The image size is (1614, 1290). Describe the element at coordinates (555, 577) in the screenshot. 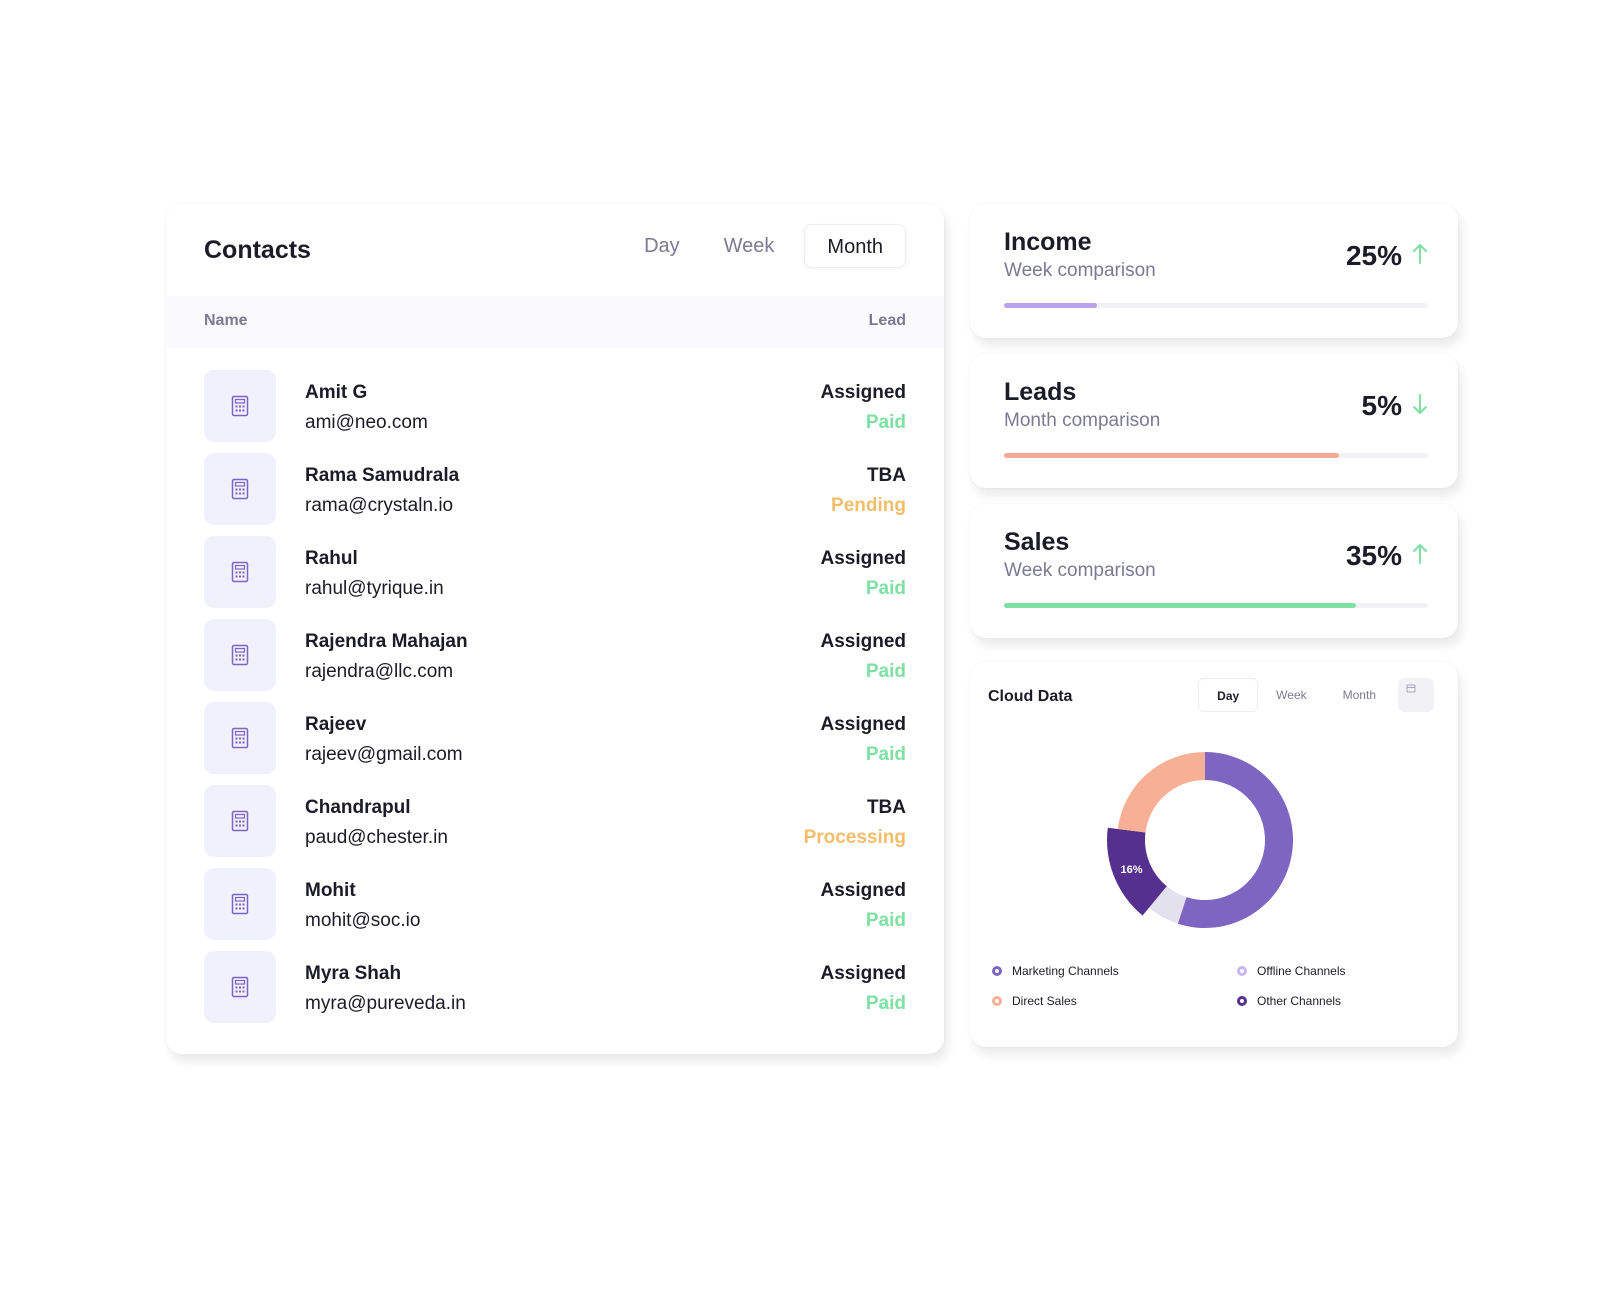

I see `table-row: Rahul rahul@tyrique.in Assigned Paid` at that location.